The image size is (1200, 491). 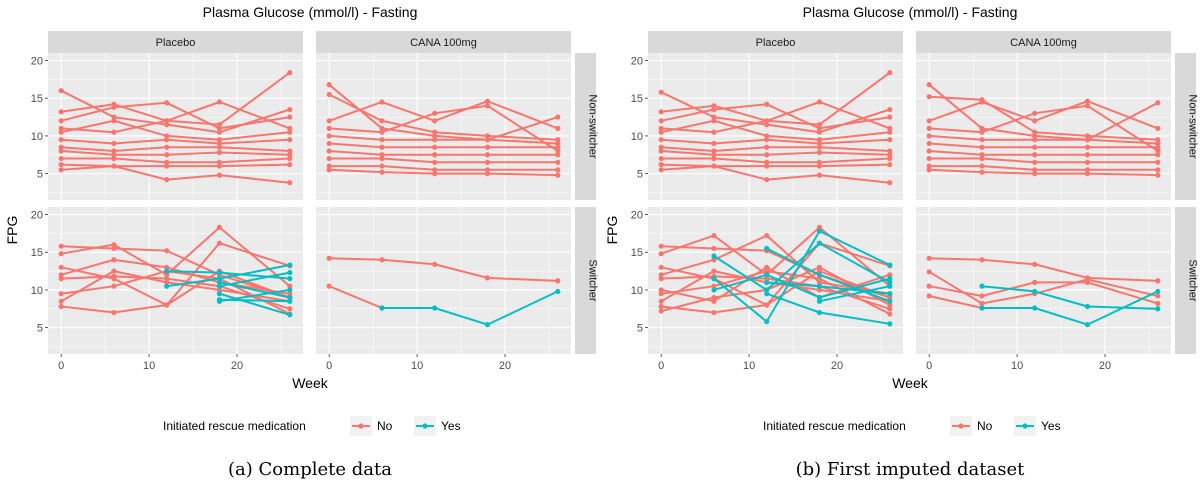 I want to click on strip-label: Non-switcher, so click(x=593, y=126).